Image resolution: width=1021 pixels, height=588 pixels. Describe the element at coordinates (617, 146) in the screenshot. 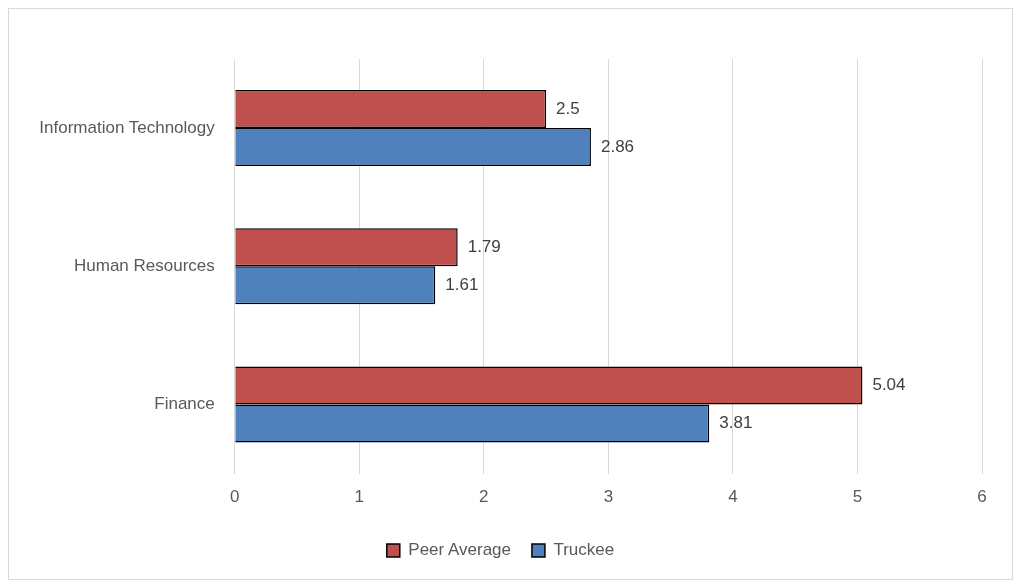

I see `data-label: 2.86` at that location.